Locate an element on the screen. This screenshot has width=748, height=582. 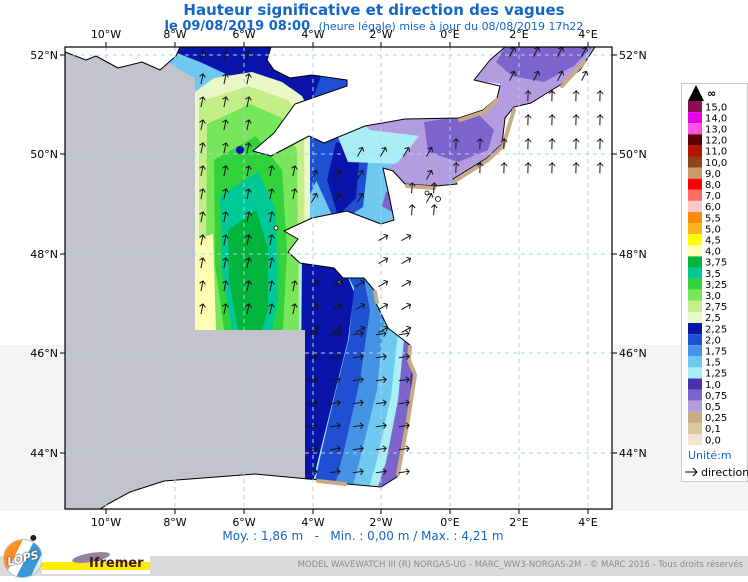
legend-value-label: 2,25 is located at coordinates (716, 329).